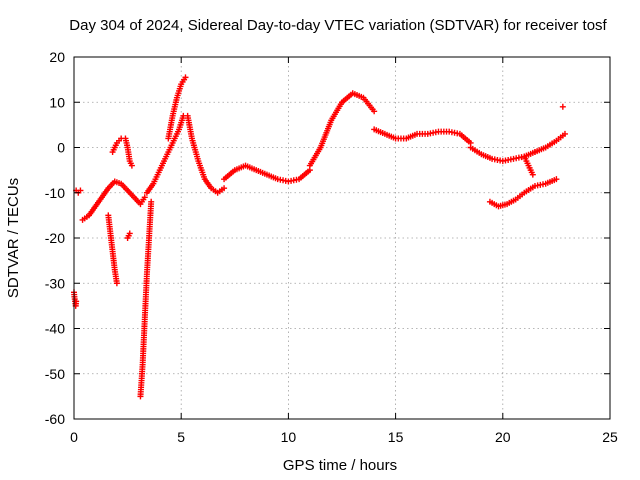 The height and width of the screenshot is (480, 640). I want to click on y-tick-label: -30, so click(55, 283).